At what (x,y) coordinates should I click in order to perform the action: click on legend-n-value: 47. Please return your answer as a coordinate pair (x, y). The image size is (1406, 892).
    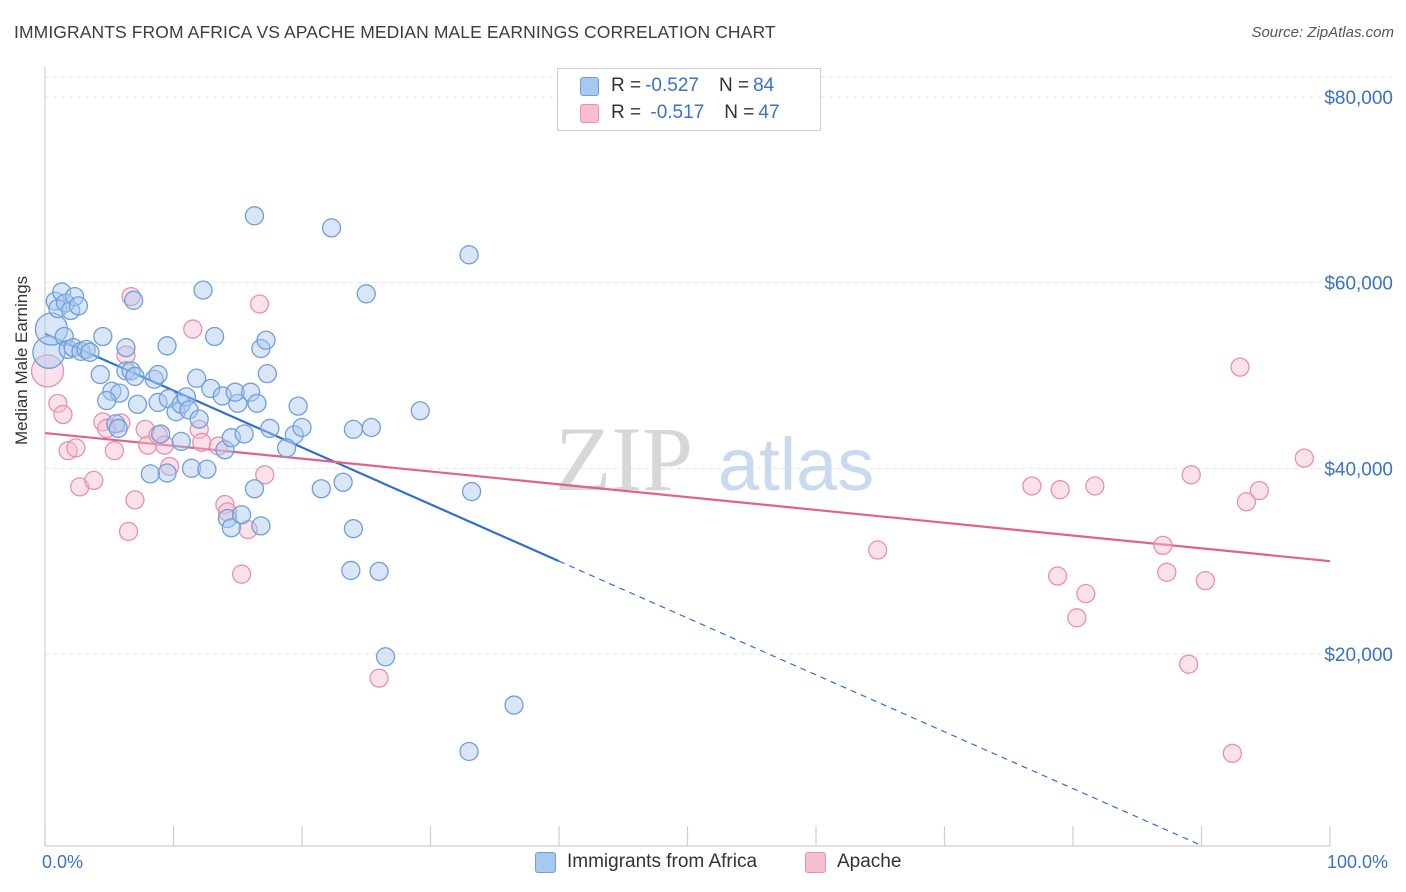
    Looking at the image, I should click on (769, 112).